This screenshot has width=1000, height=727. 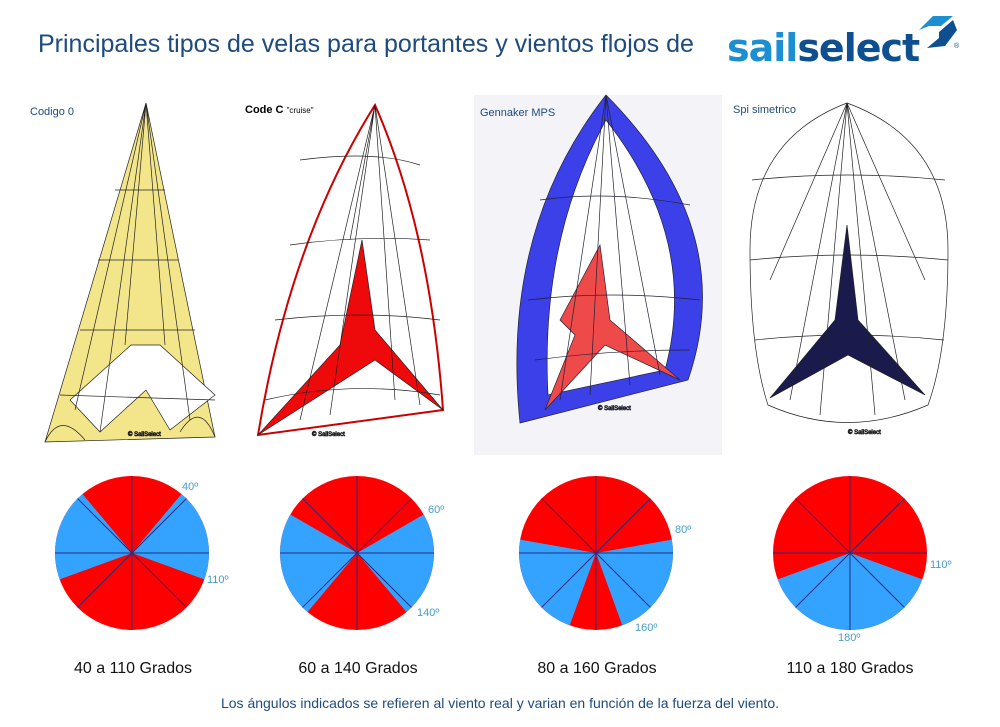 What do you see at coordinates (850, 668) in the screenshot?
I see `range-caption-4: 110 a 180 Grados` at bounding box center [850, 668].